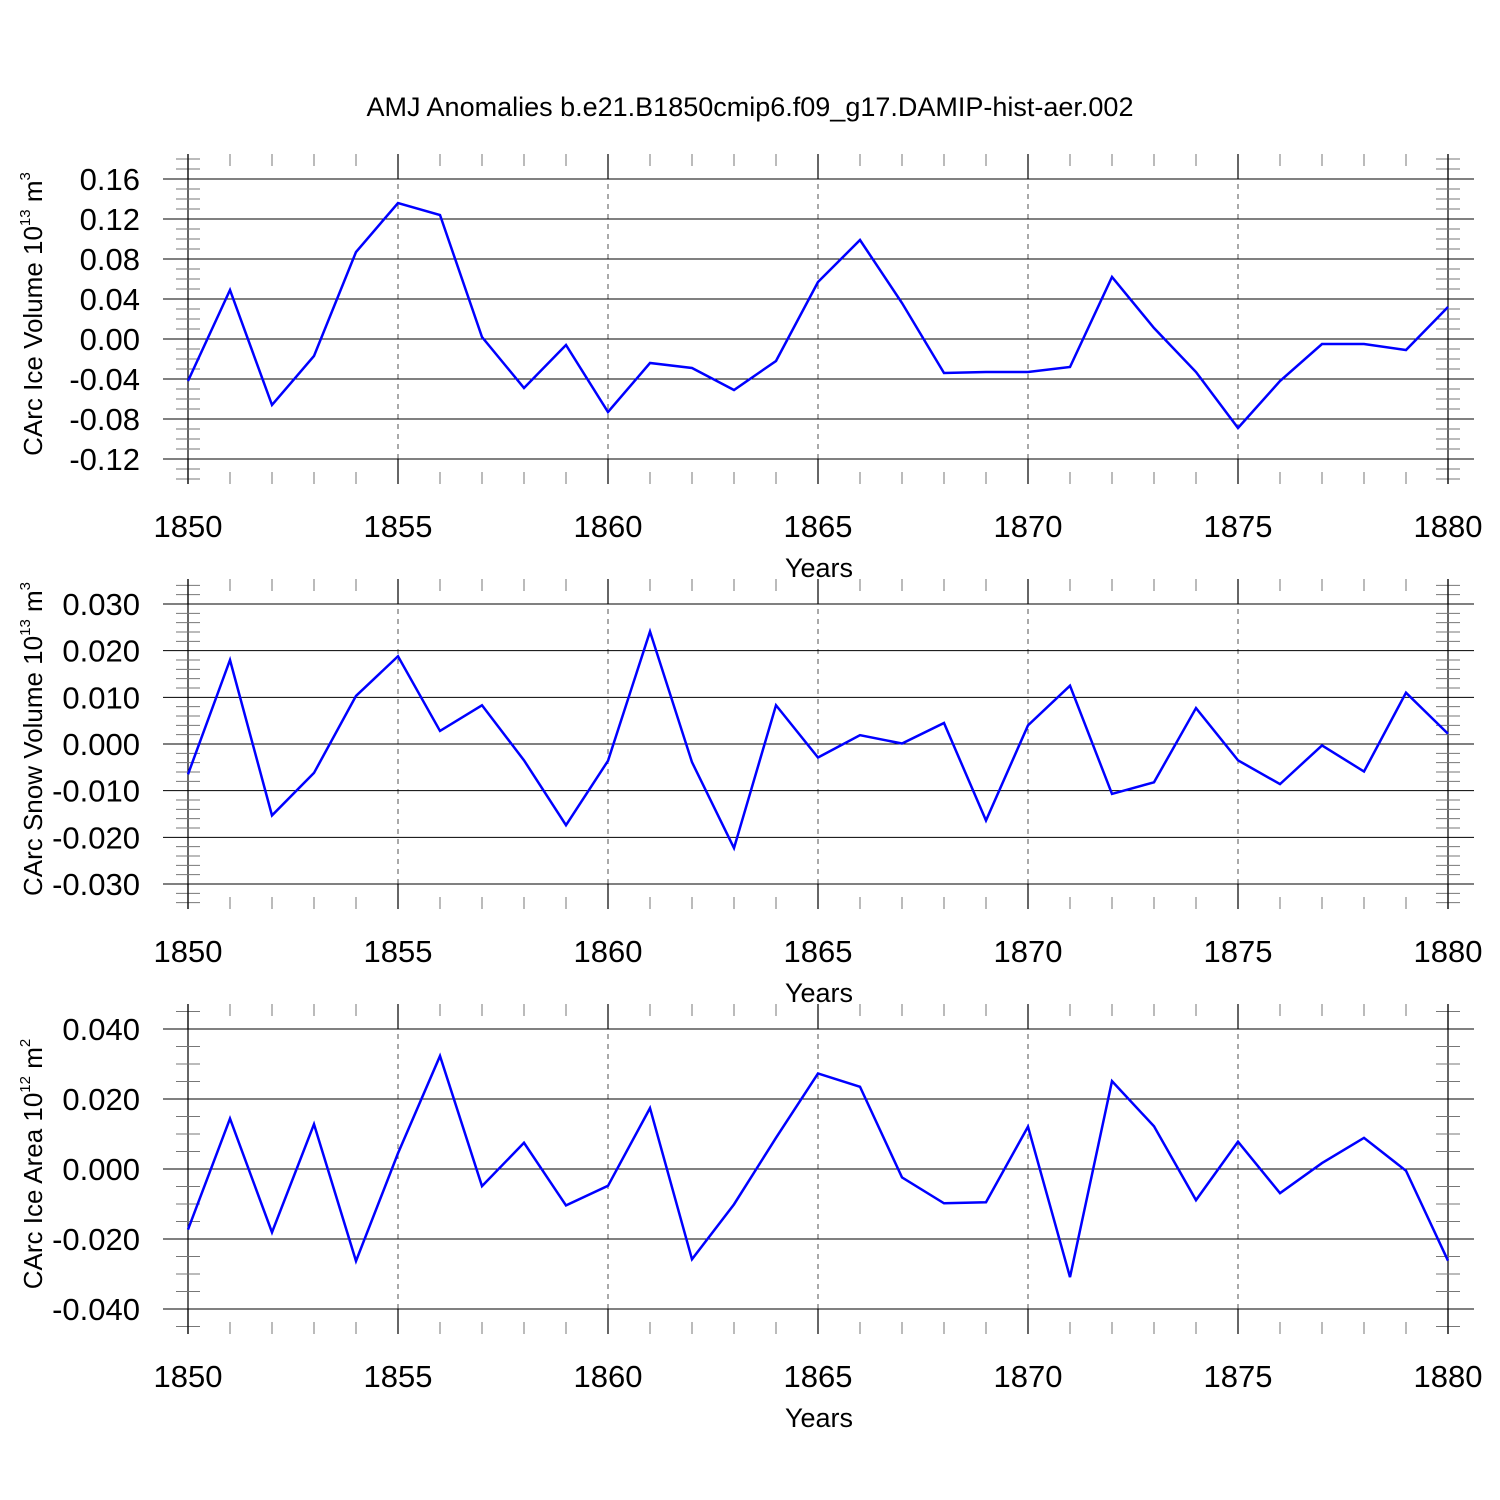  I want to click on y-tick-label: -0.010, so click(96, 791).